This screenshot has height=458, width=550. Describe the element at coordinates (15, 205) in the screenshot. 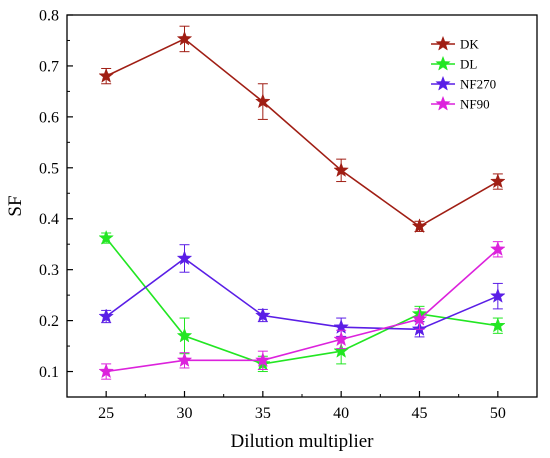

I see `y-axis-title: SF` at that location.